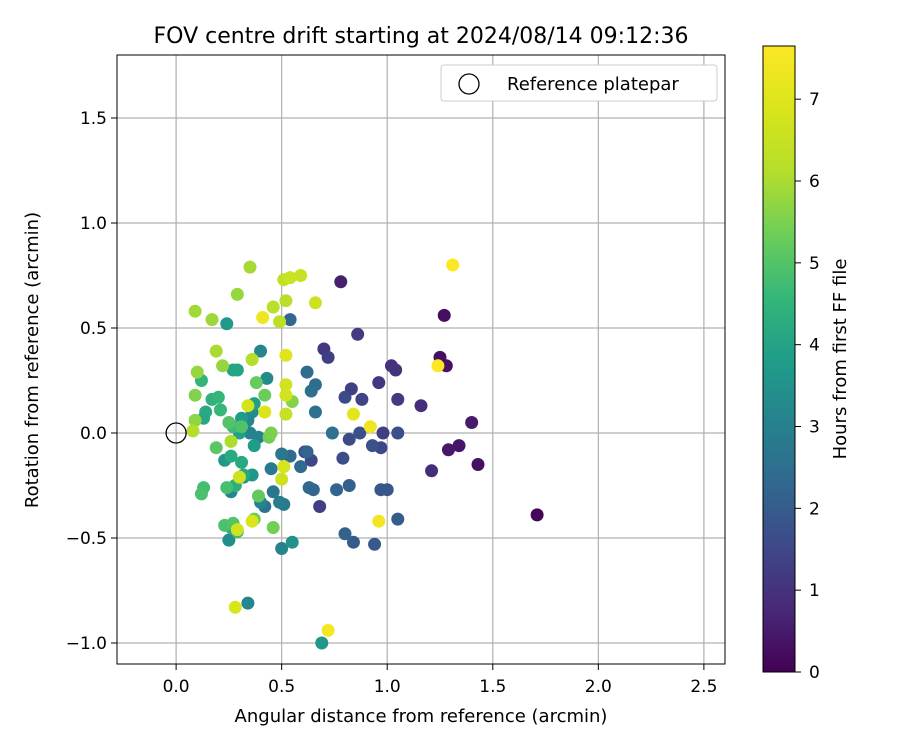  Describe the element at coordinates (281, 687) in the screenshot. I see `x-tick-label: 0.5` at that location.